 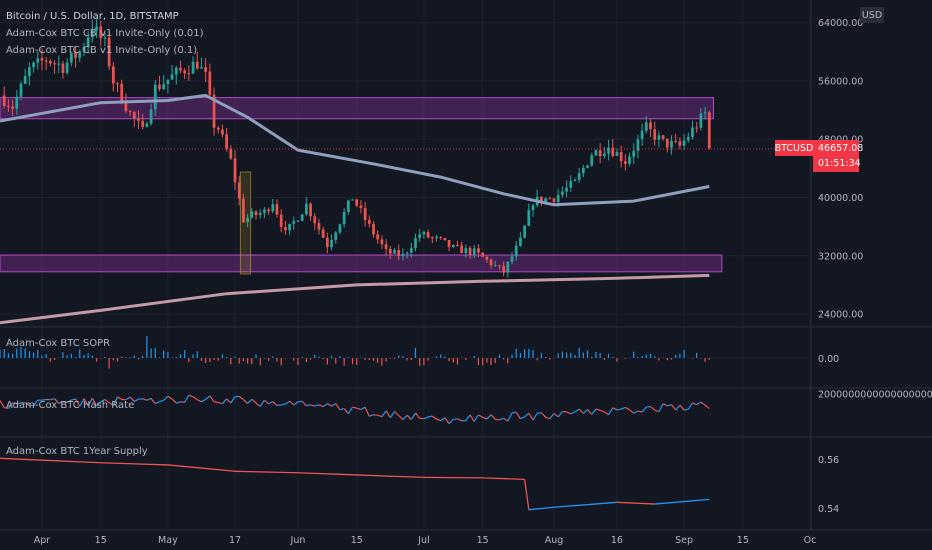 What do you see at coordinates (58, 343) in the screenshot?
I see `sopr-label: Adam-Cox BTC SOPR` at bounding box center [58, 343].